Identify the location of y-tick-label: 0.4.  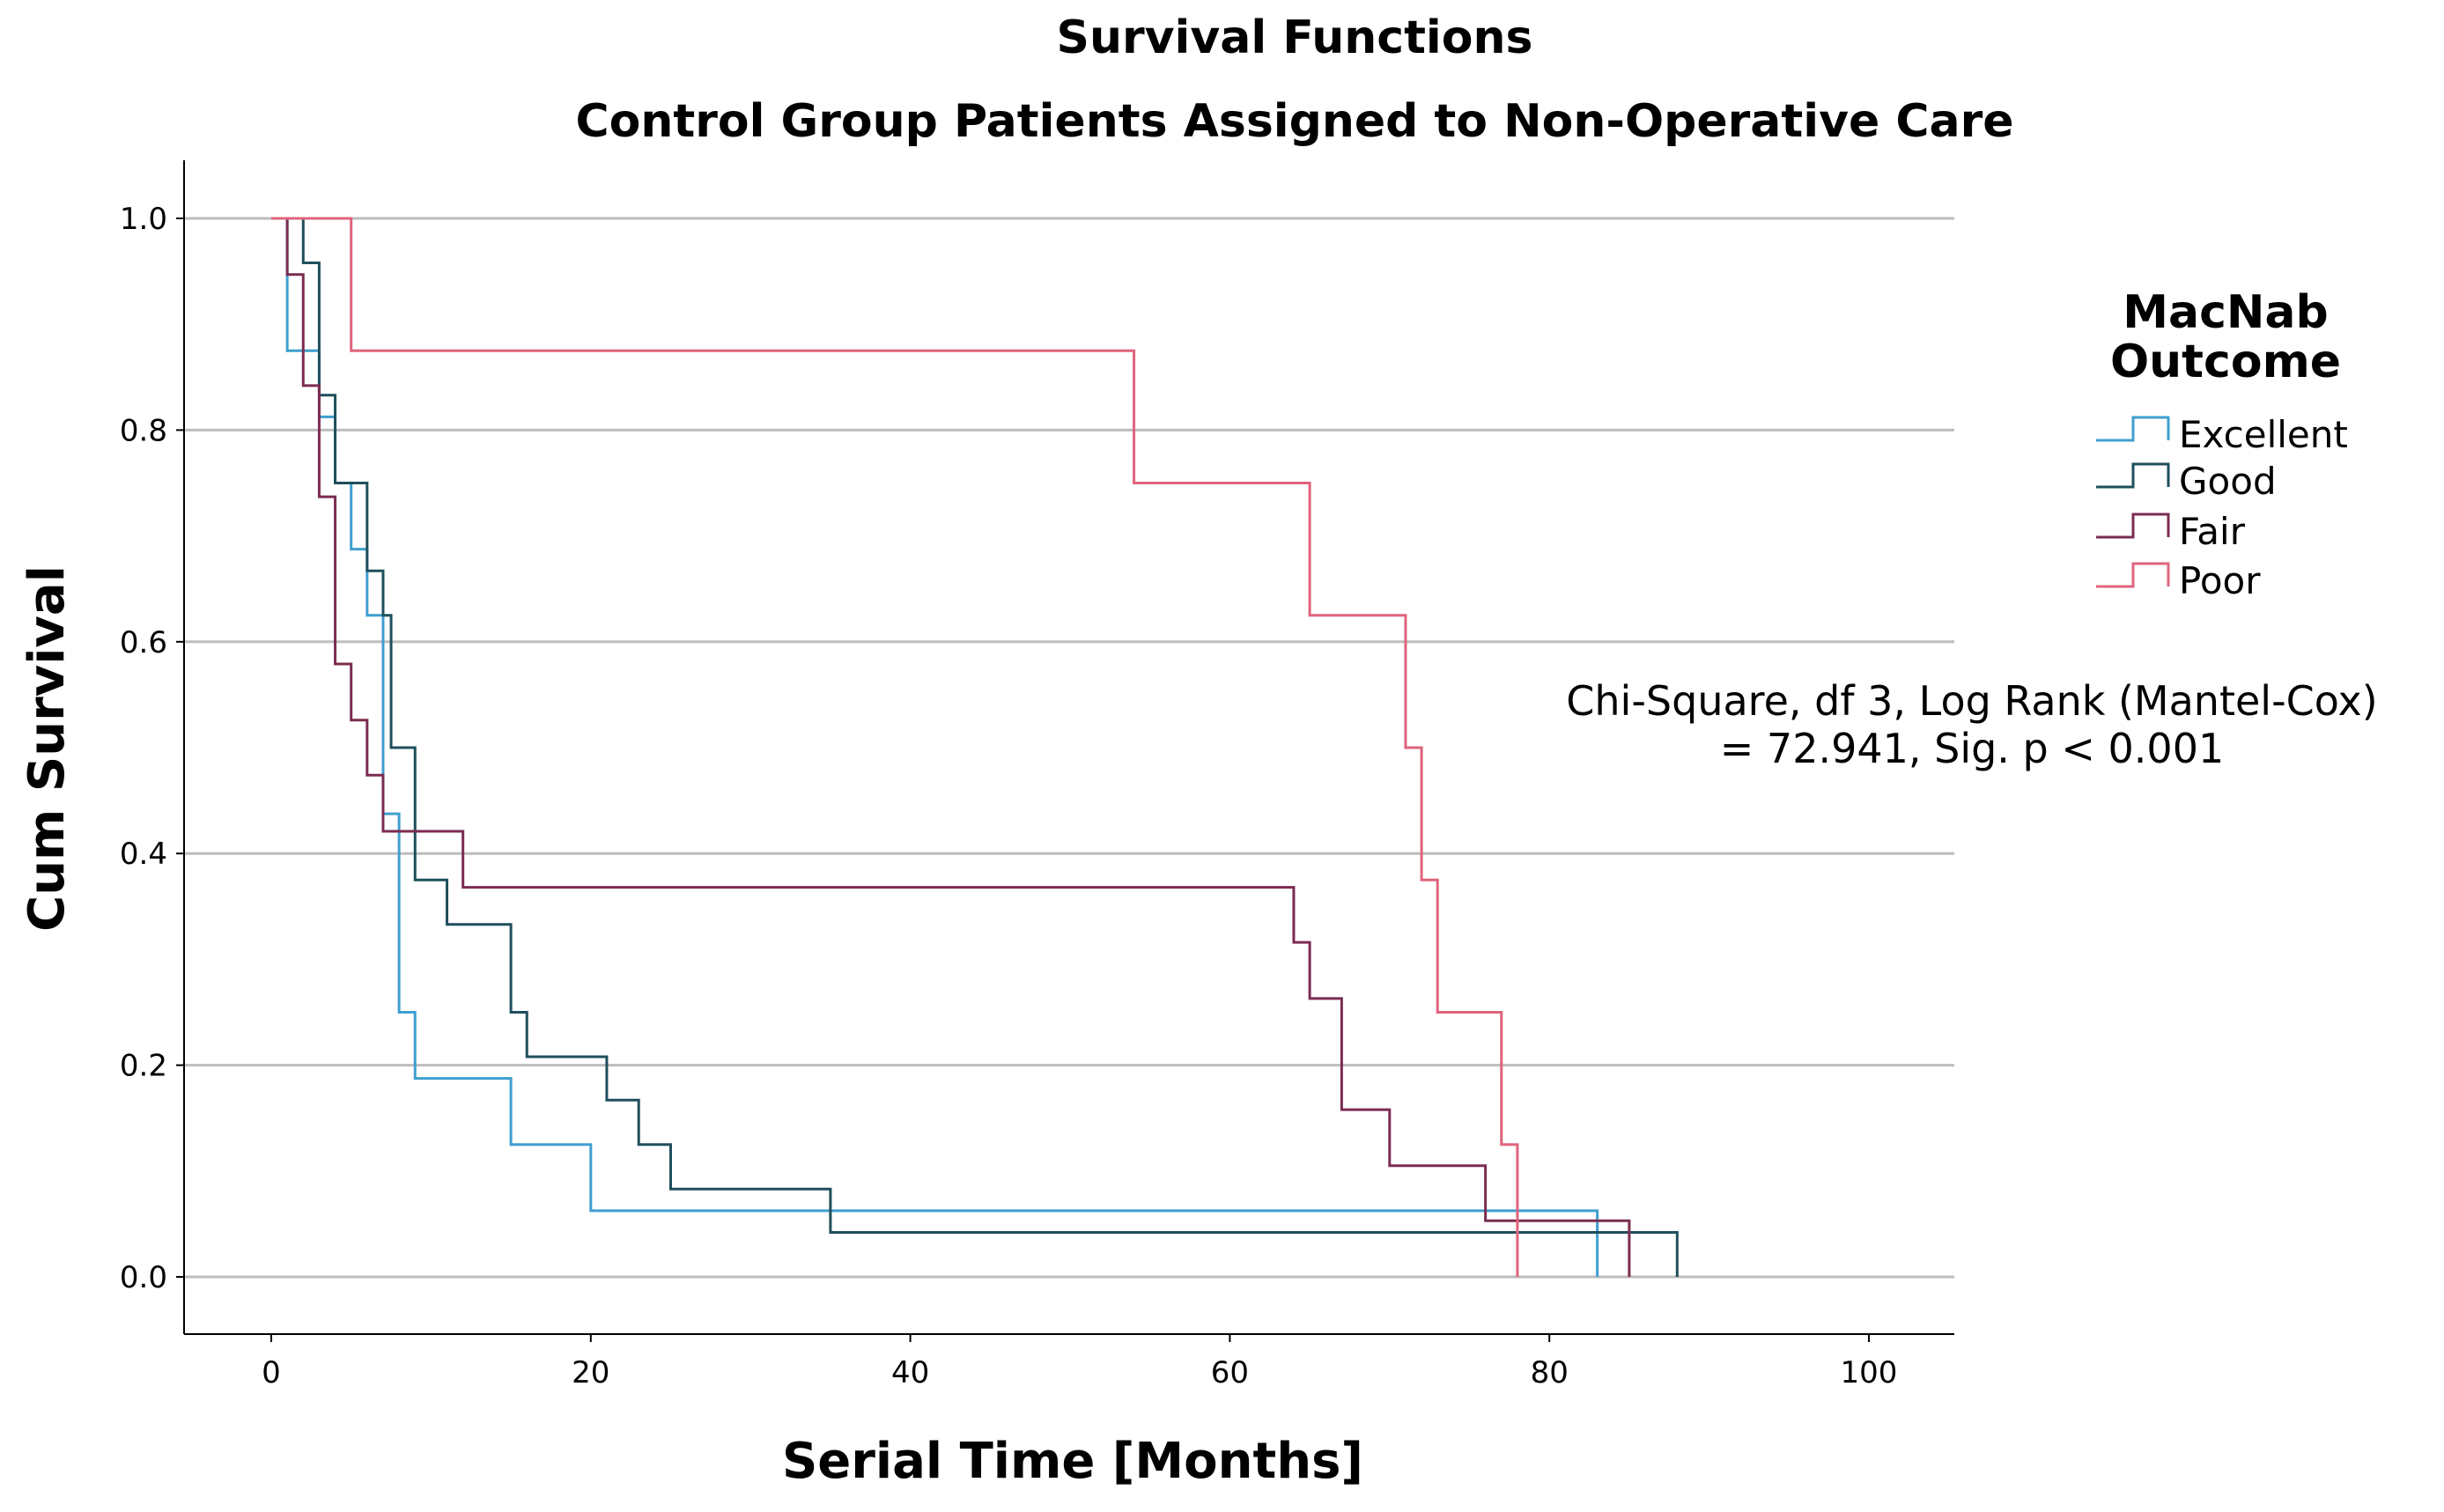
(143, 854).